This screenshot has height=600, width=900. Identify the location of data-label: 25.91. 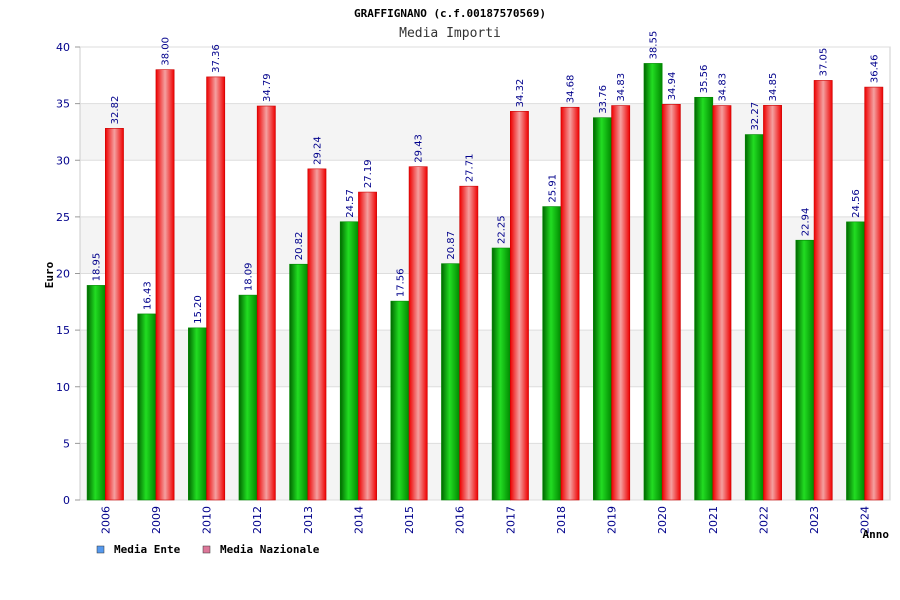
(552, 188).